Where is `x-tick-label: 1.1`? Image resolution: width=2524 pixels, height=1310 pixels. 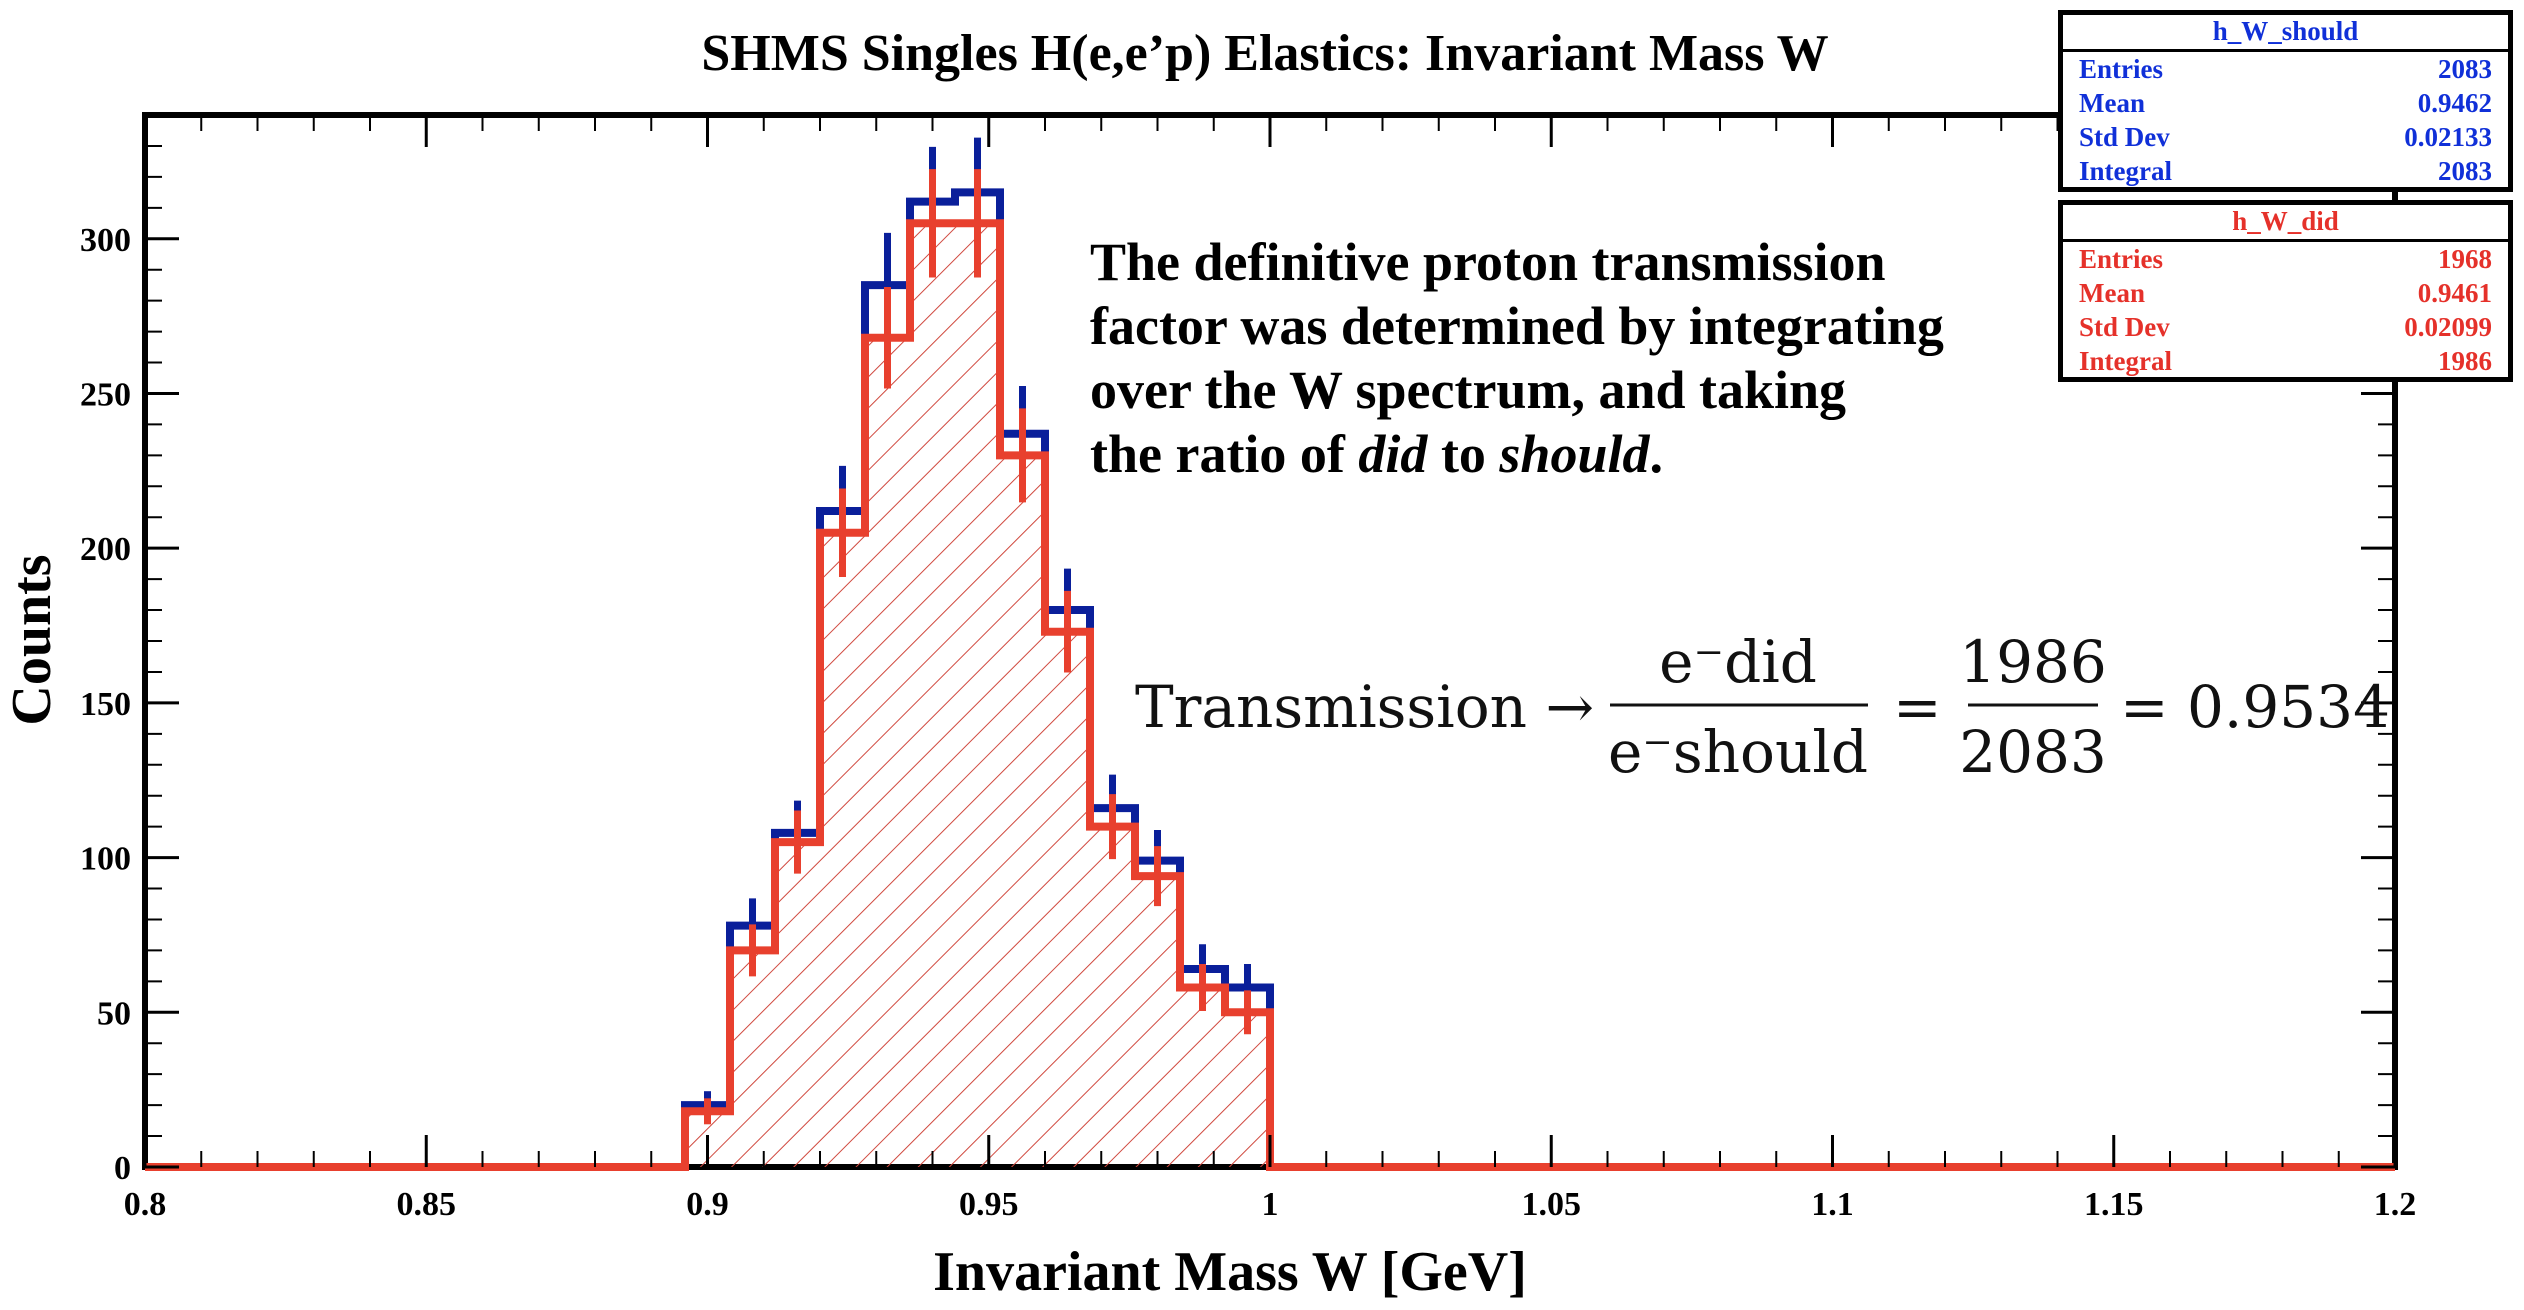 x-tick-label: 1.1 is located at coordinates (1832, 1204).